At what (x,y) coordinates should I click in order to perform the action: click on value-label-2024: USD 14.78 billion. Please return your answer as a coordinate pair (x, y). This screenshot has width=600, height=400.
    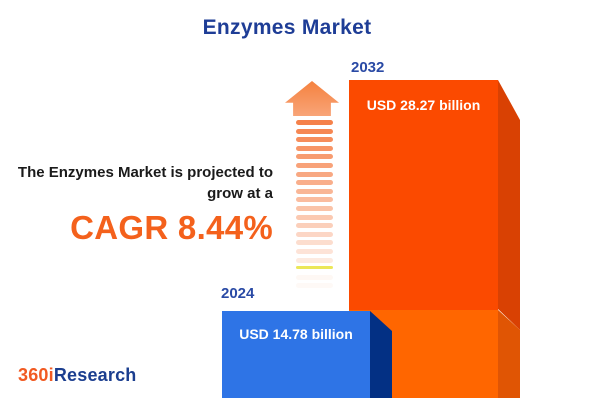
    Looking at the image, I should click on (296, 334).